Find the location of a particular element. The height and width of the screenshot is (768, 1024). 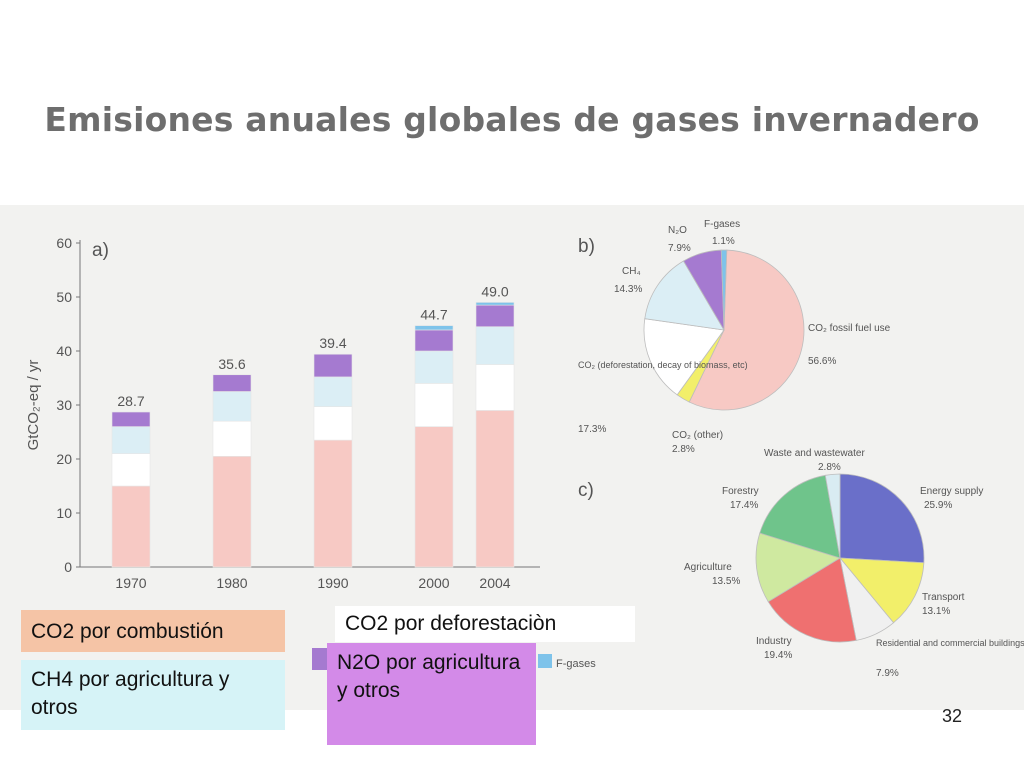

pie-chart-gases is located at coordinates (724, 330).